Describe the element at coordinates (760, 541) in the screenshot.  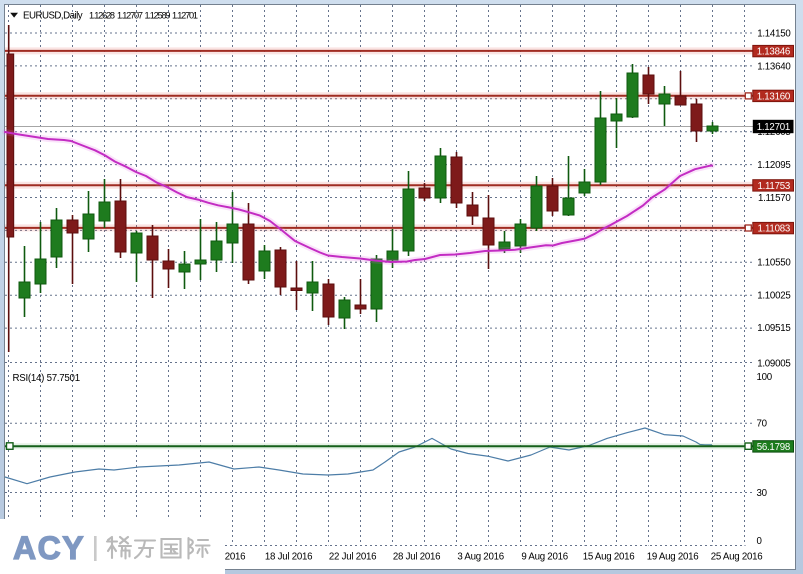
I see `svg-text: 0` at that location.